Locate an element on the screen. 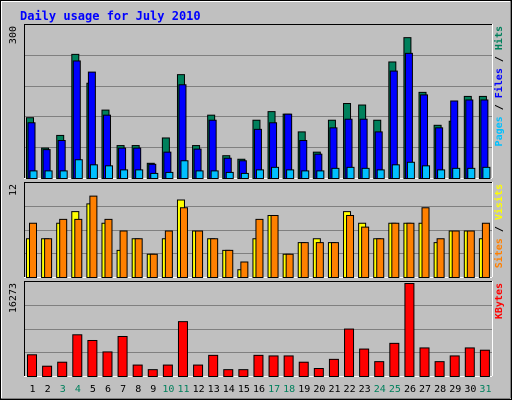  x-tick-label: 23 is located at coordinates (365, 389).